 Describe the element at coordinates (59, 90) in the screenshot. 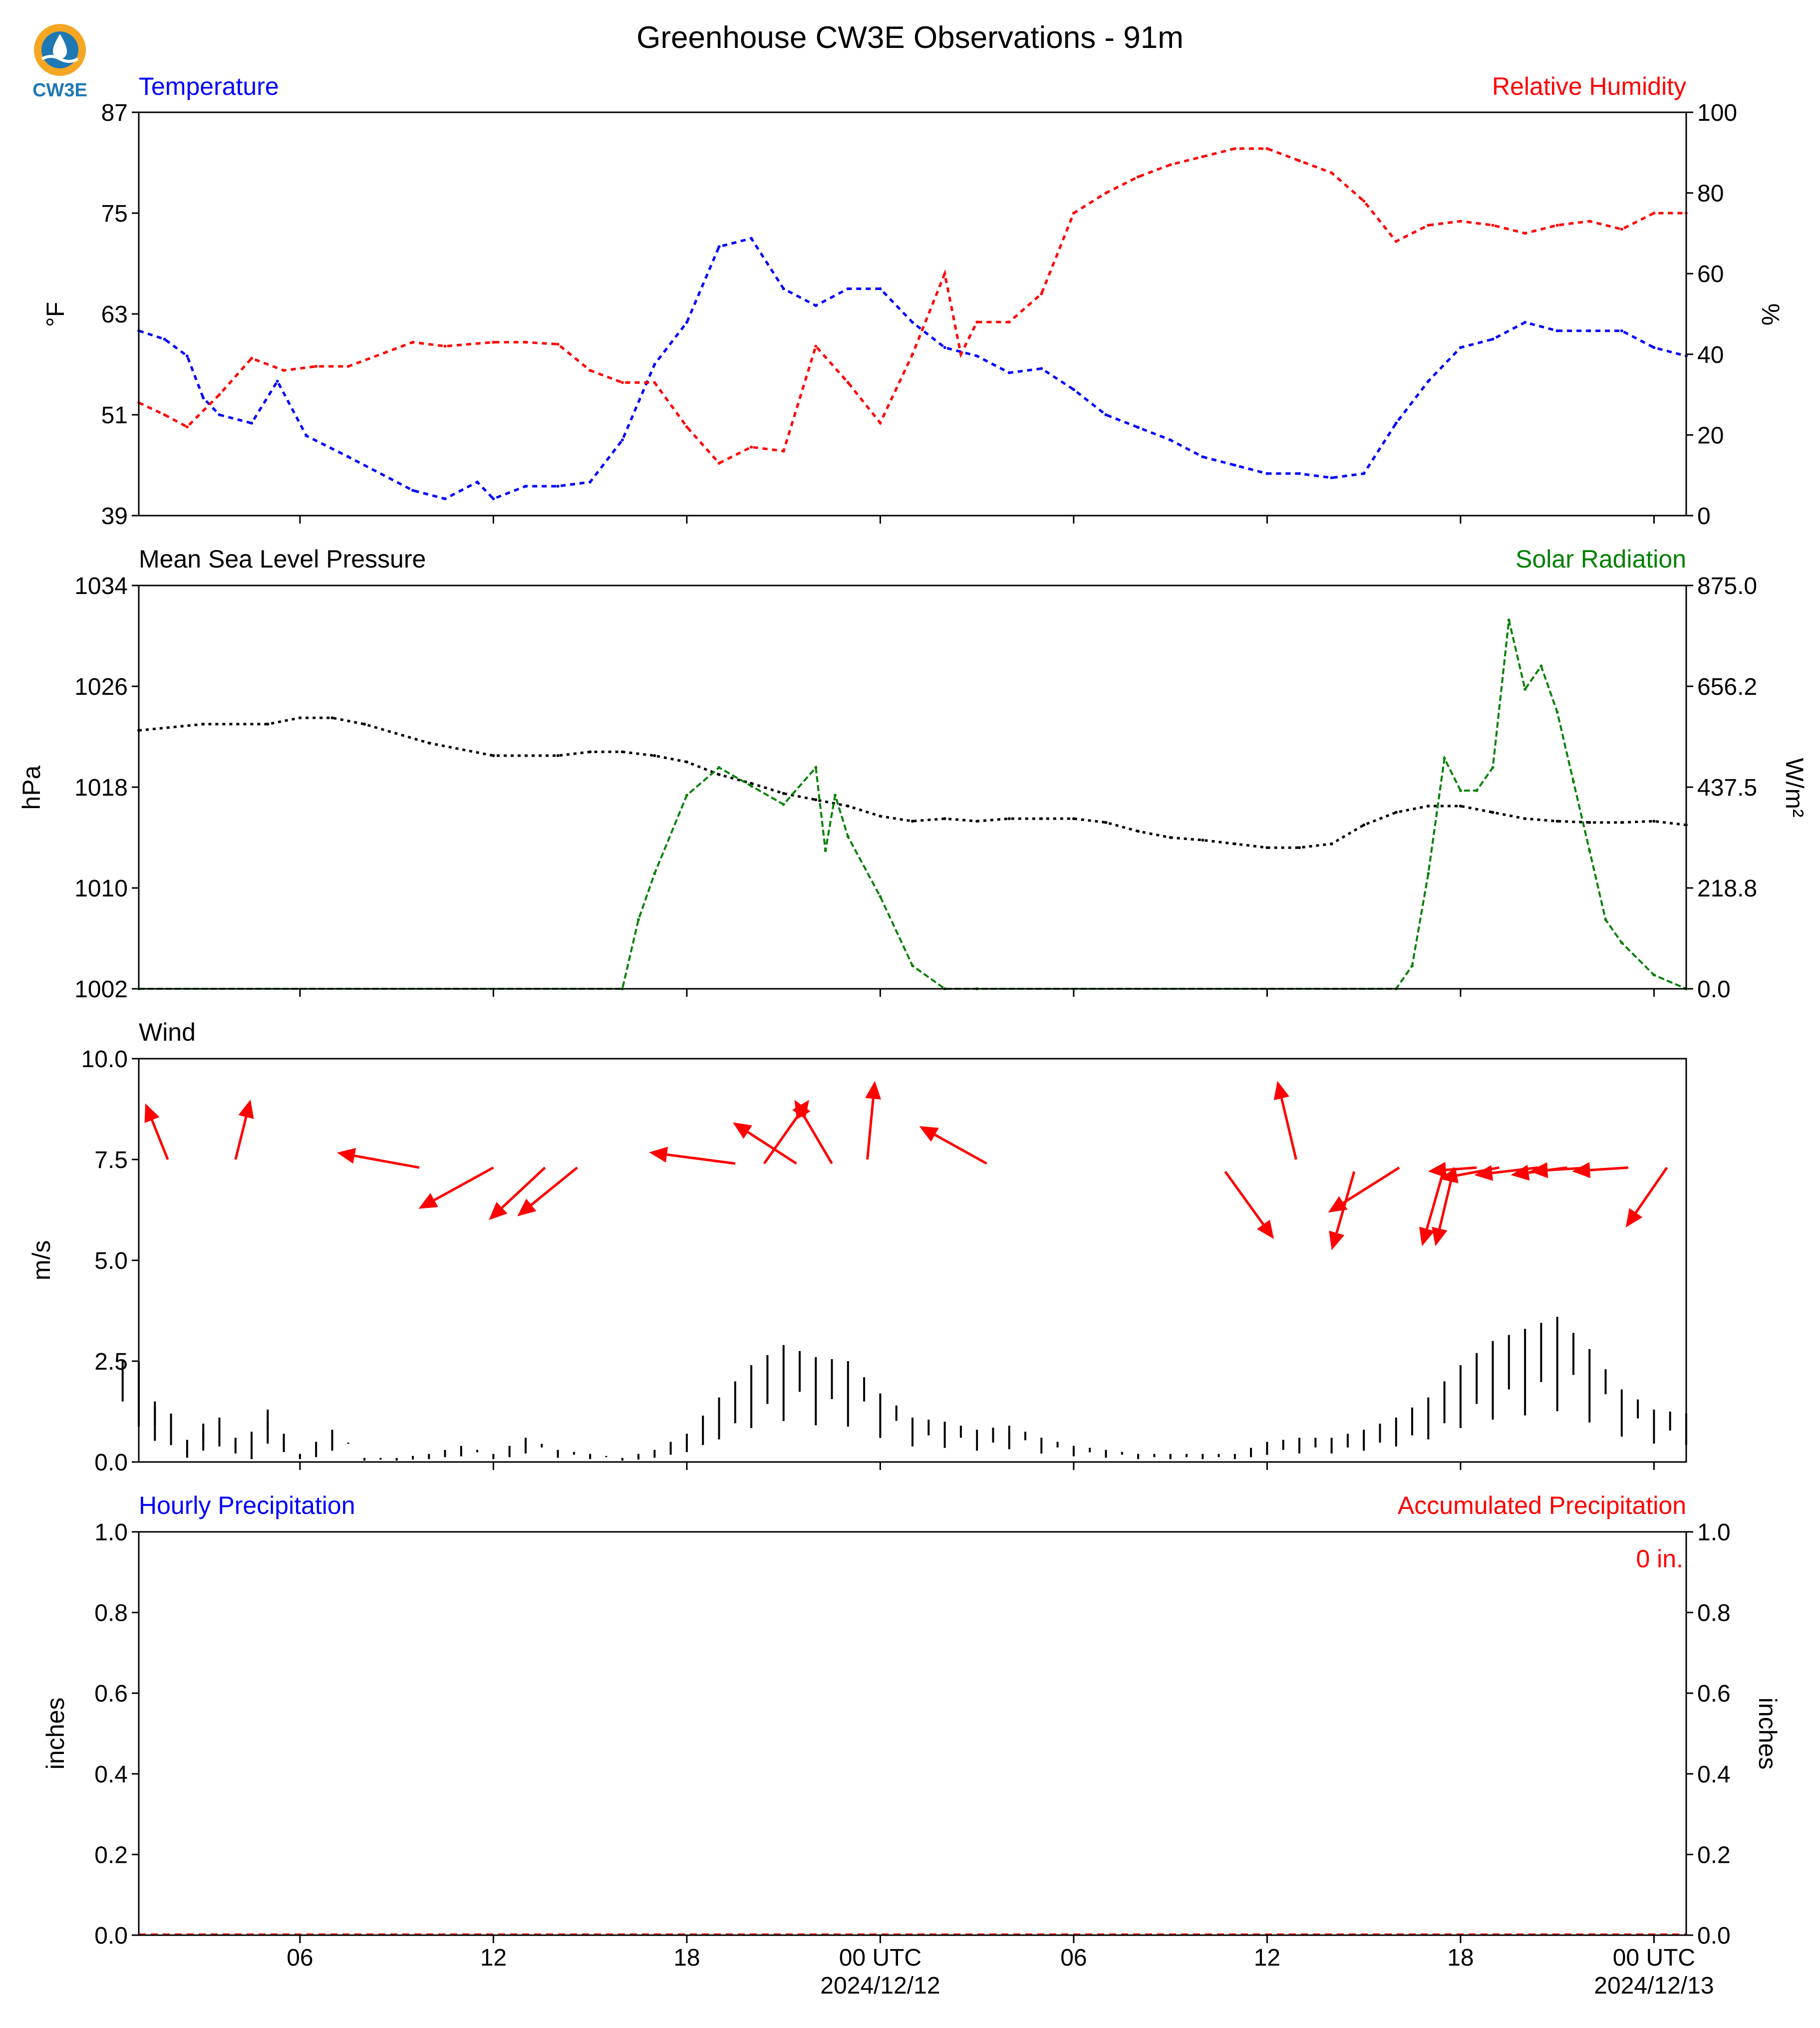

I see `logo-text: CW3E` at that location.